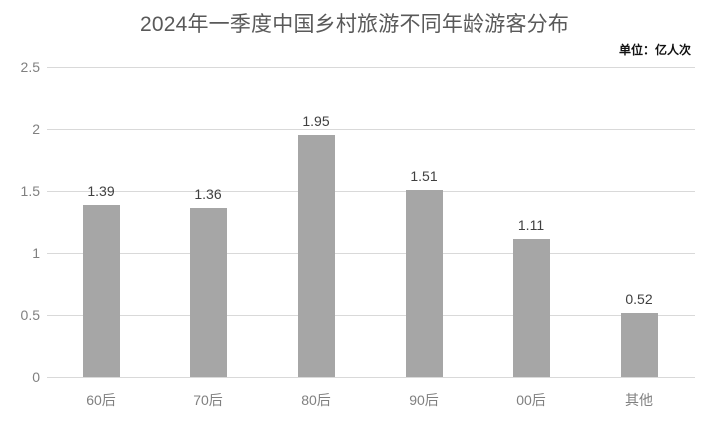 The image size is (709, 423). Describe the element at coordinates (531, 400) in the screenshot. I see `x-tick-label-00hou: 00后` at that location.